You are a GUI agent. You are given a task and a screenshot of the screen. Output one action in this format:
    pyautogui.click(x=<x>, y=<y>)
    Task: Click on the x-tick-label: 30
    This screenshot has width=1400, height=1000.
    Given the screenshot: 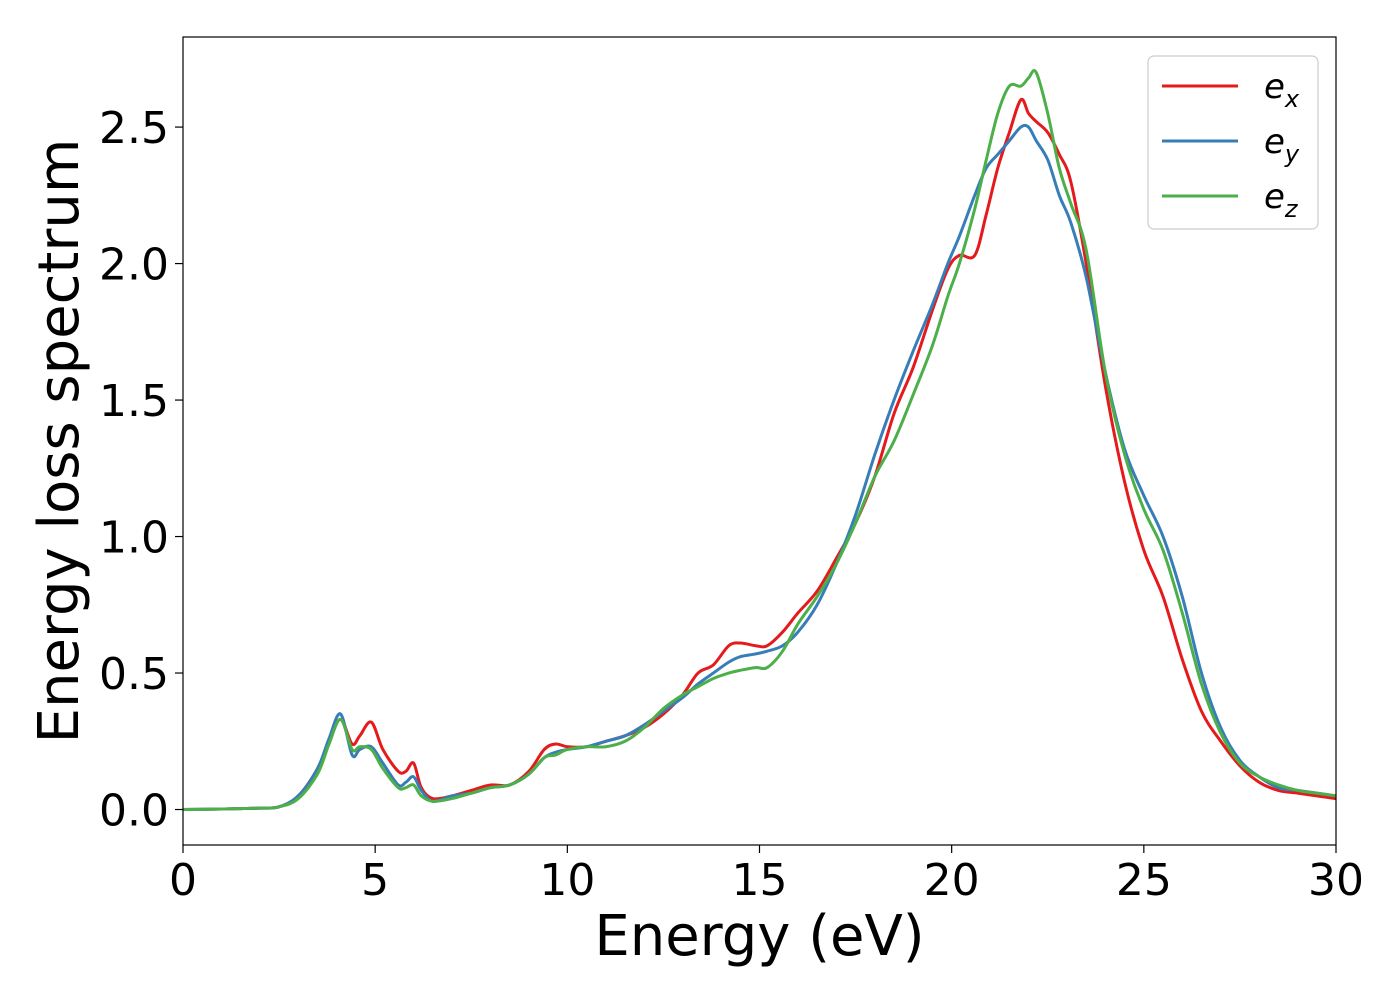 What is the action you would take?
    pyautogui.click(x=1336, y=880)
    